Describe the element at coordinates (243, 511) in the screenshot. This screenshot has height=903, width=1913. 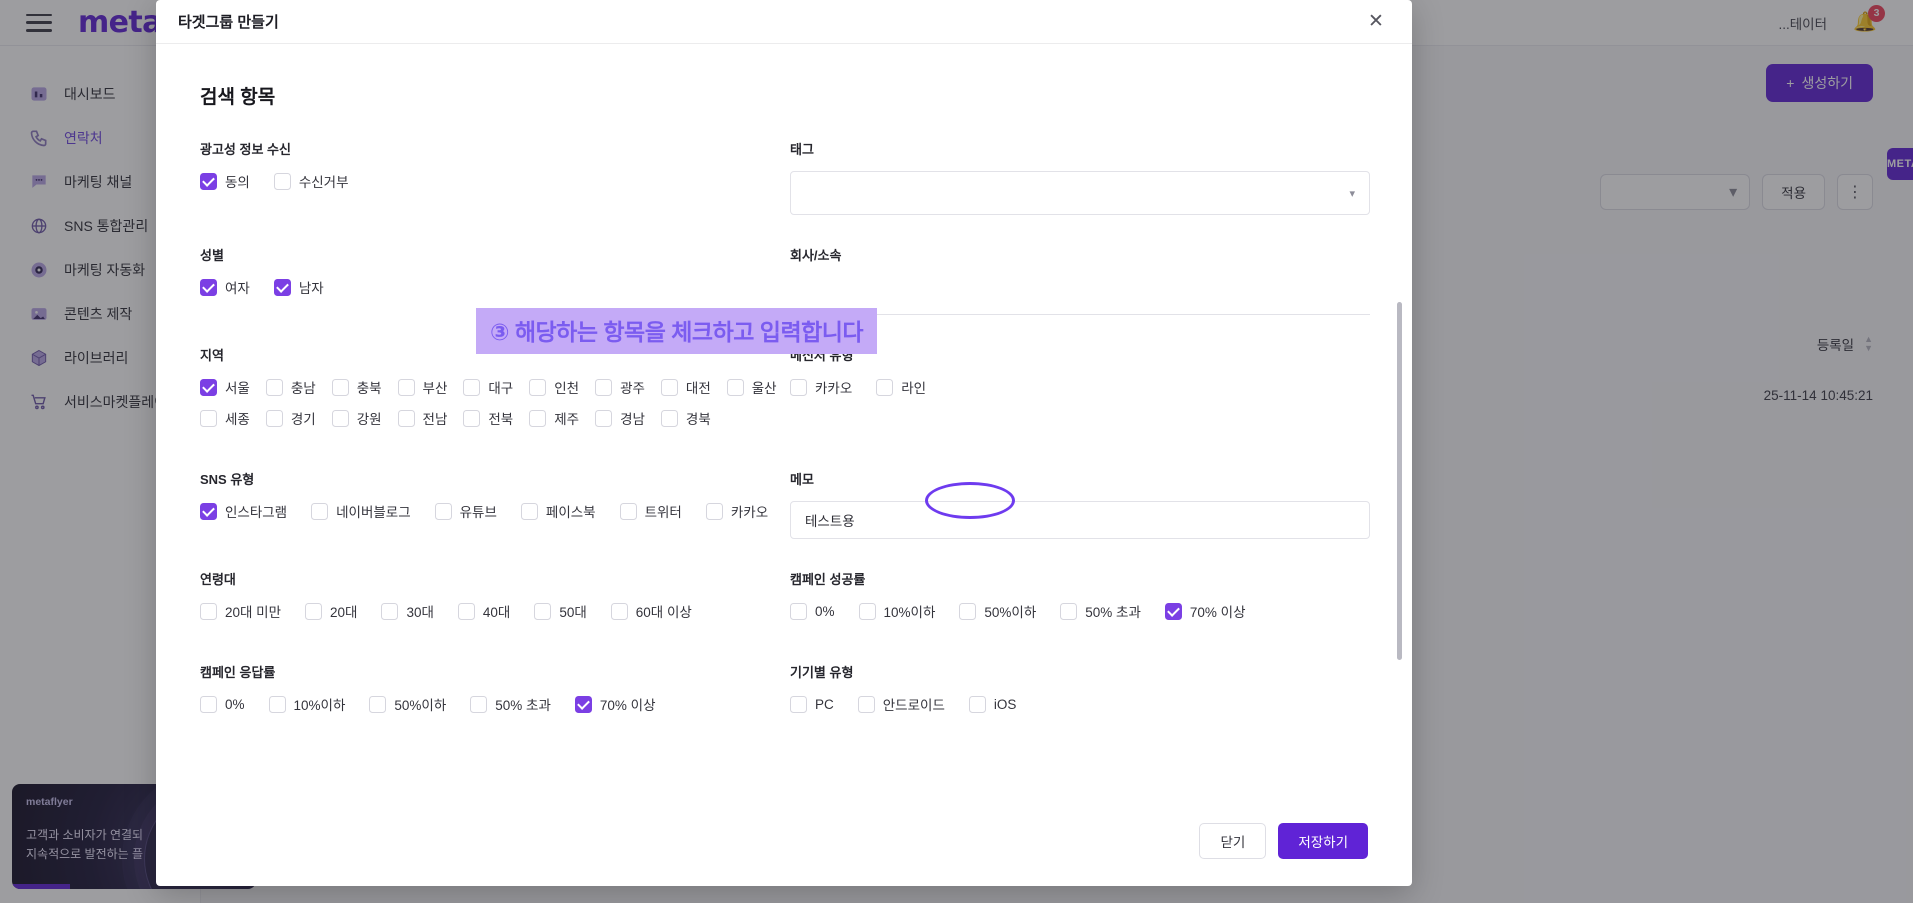
I see `checkbox-sns-instagram: 인스타그램` at that location.